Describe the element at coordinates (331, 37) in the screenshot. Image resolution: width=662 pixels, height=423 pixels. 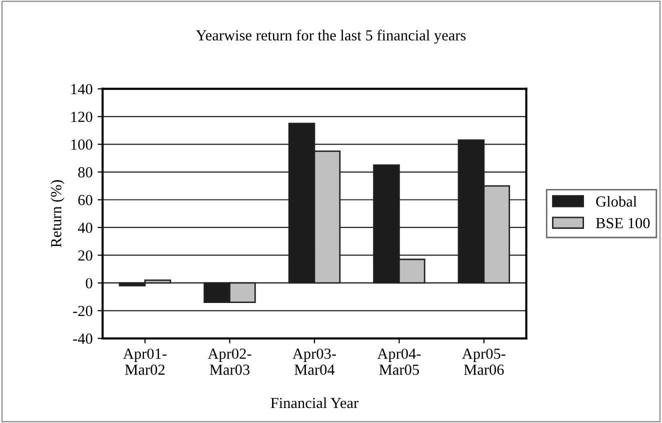
I see `chart-title: Yearwise return for the last 5 financial years` at that location.